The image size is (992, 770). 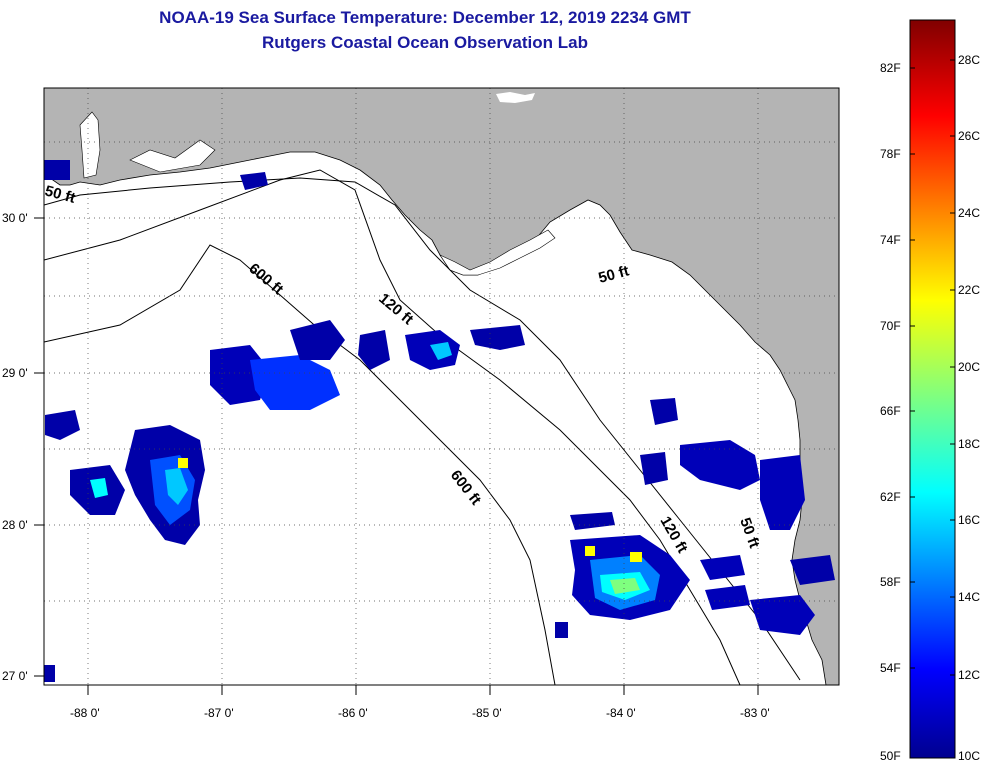 I want to click on colorbar-ticks, so click(x=932, y=367).